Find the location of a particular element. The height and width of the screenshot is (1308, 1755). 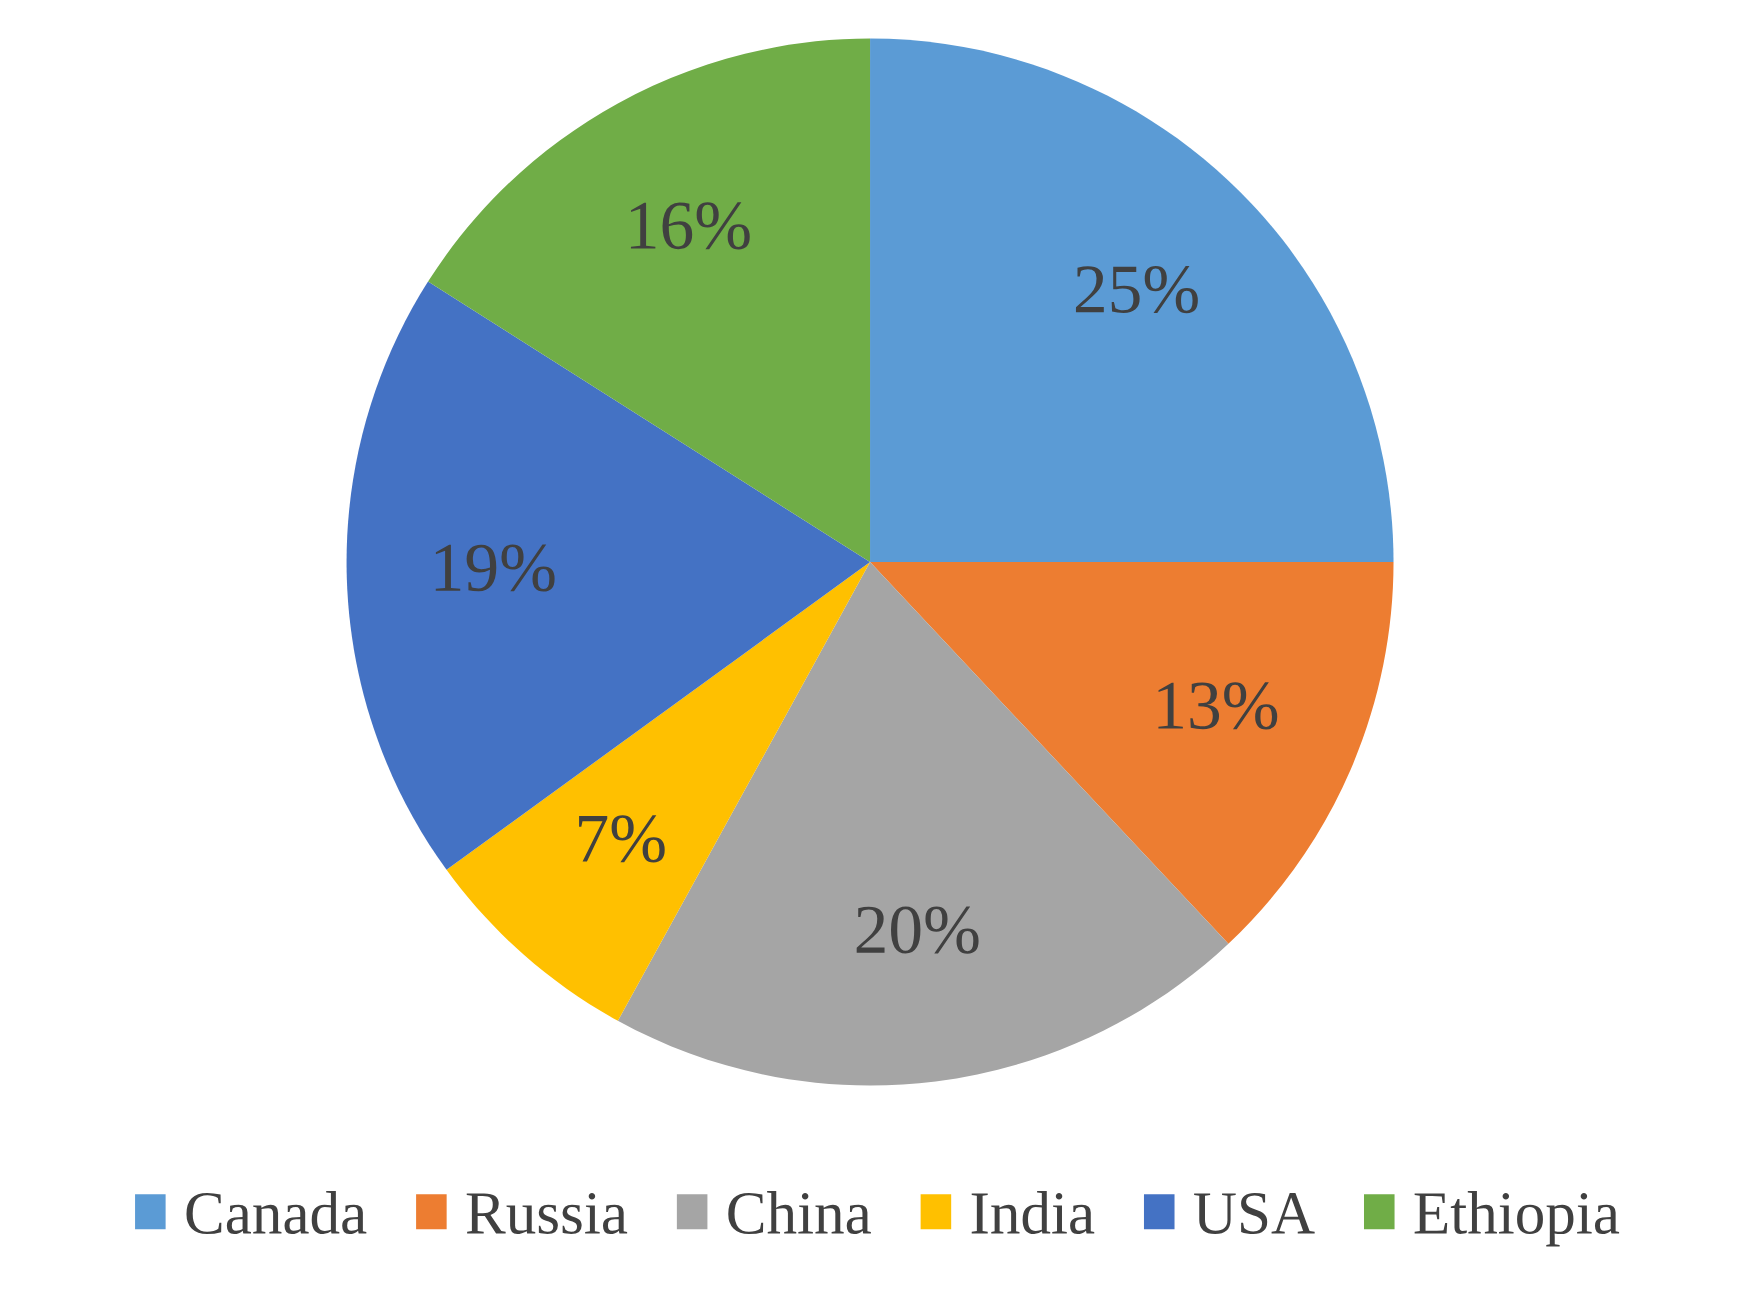

legend-label: Russia is located at coordinates (547, 1213).